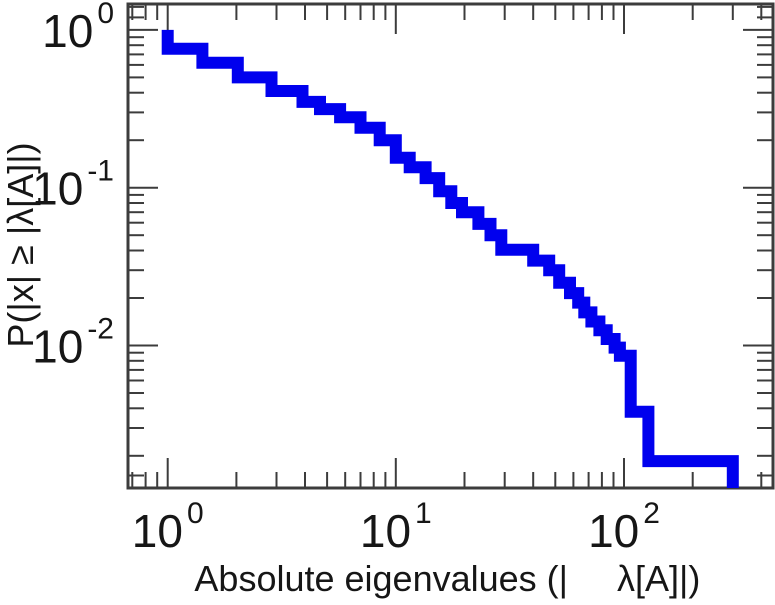 Image resolution: width=775 pixels, height=605 pixels. Describe the element at coordinates (73, 185) in the screenshot. I see `y-tick-label: 10 -1` at that location.